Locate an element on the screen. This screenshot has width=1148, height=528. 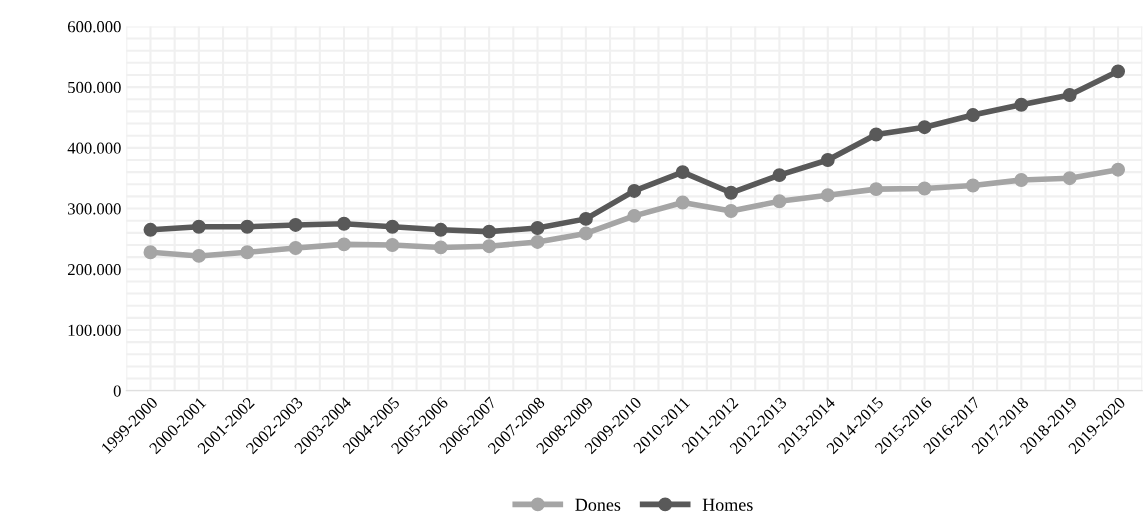
y-tick-label: 100.000 is located at coordinates (94, 330).